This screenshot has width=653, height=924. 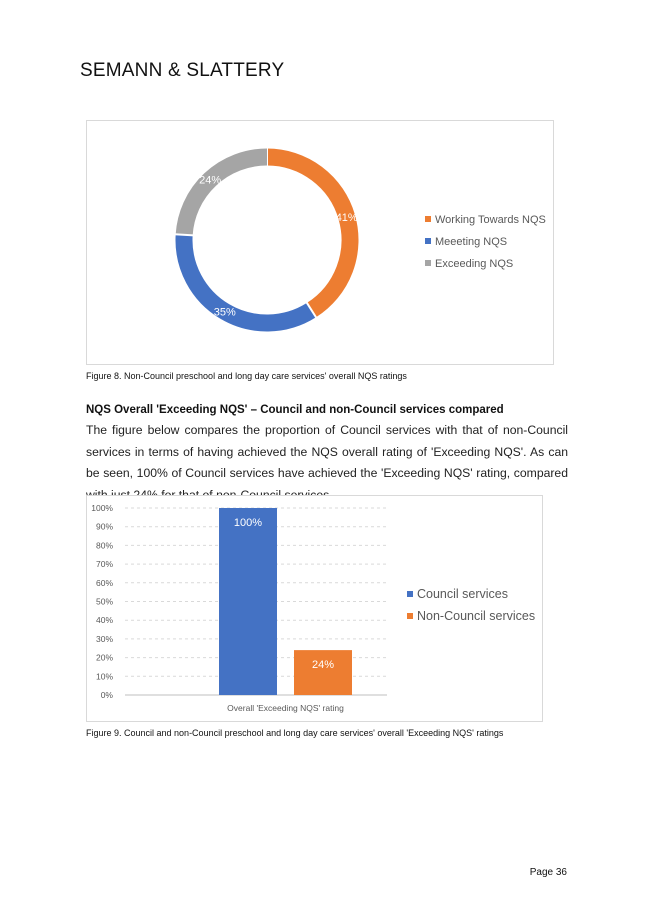 I want to click on x-category-label: Overall 'Exceeding NQS' rating, so click(x=285, y=708).